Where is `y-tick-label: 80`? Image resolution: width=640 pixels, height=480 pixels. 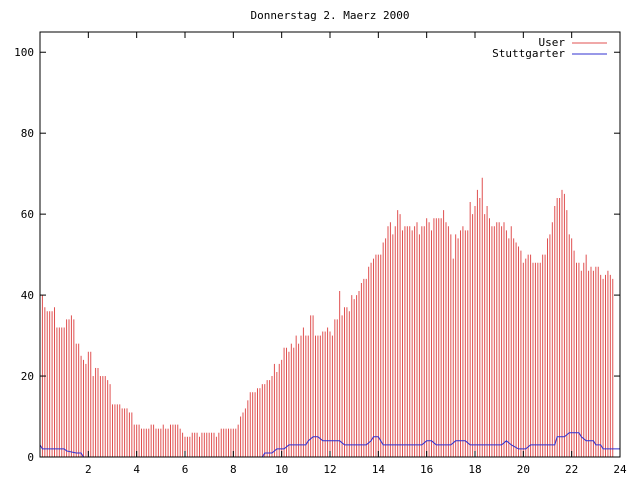 y-tick-label: 80 is located at coordinates (27, 133).